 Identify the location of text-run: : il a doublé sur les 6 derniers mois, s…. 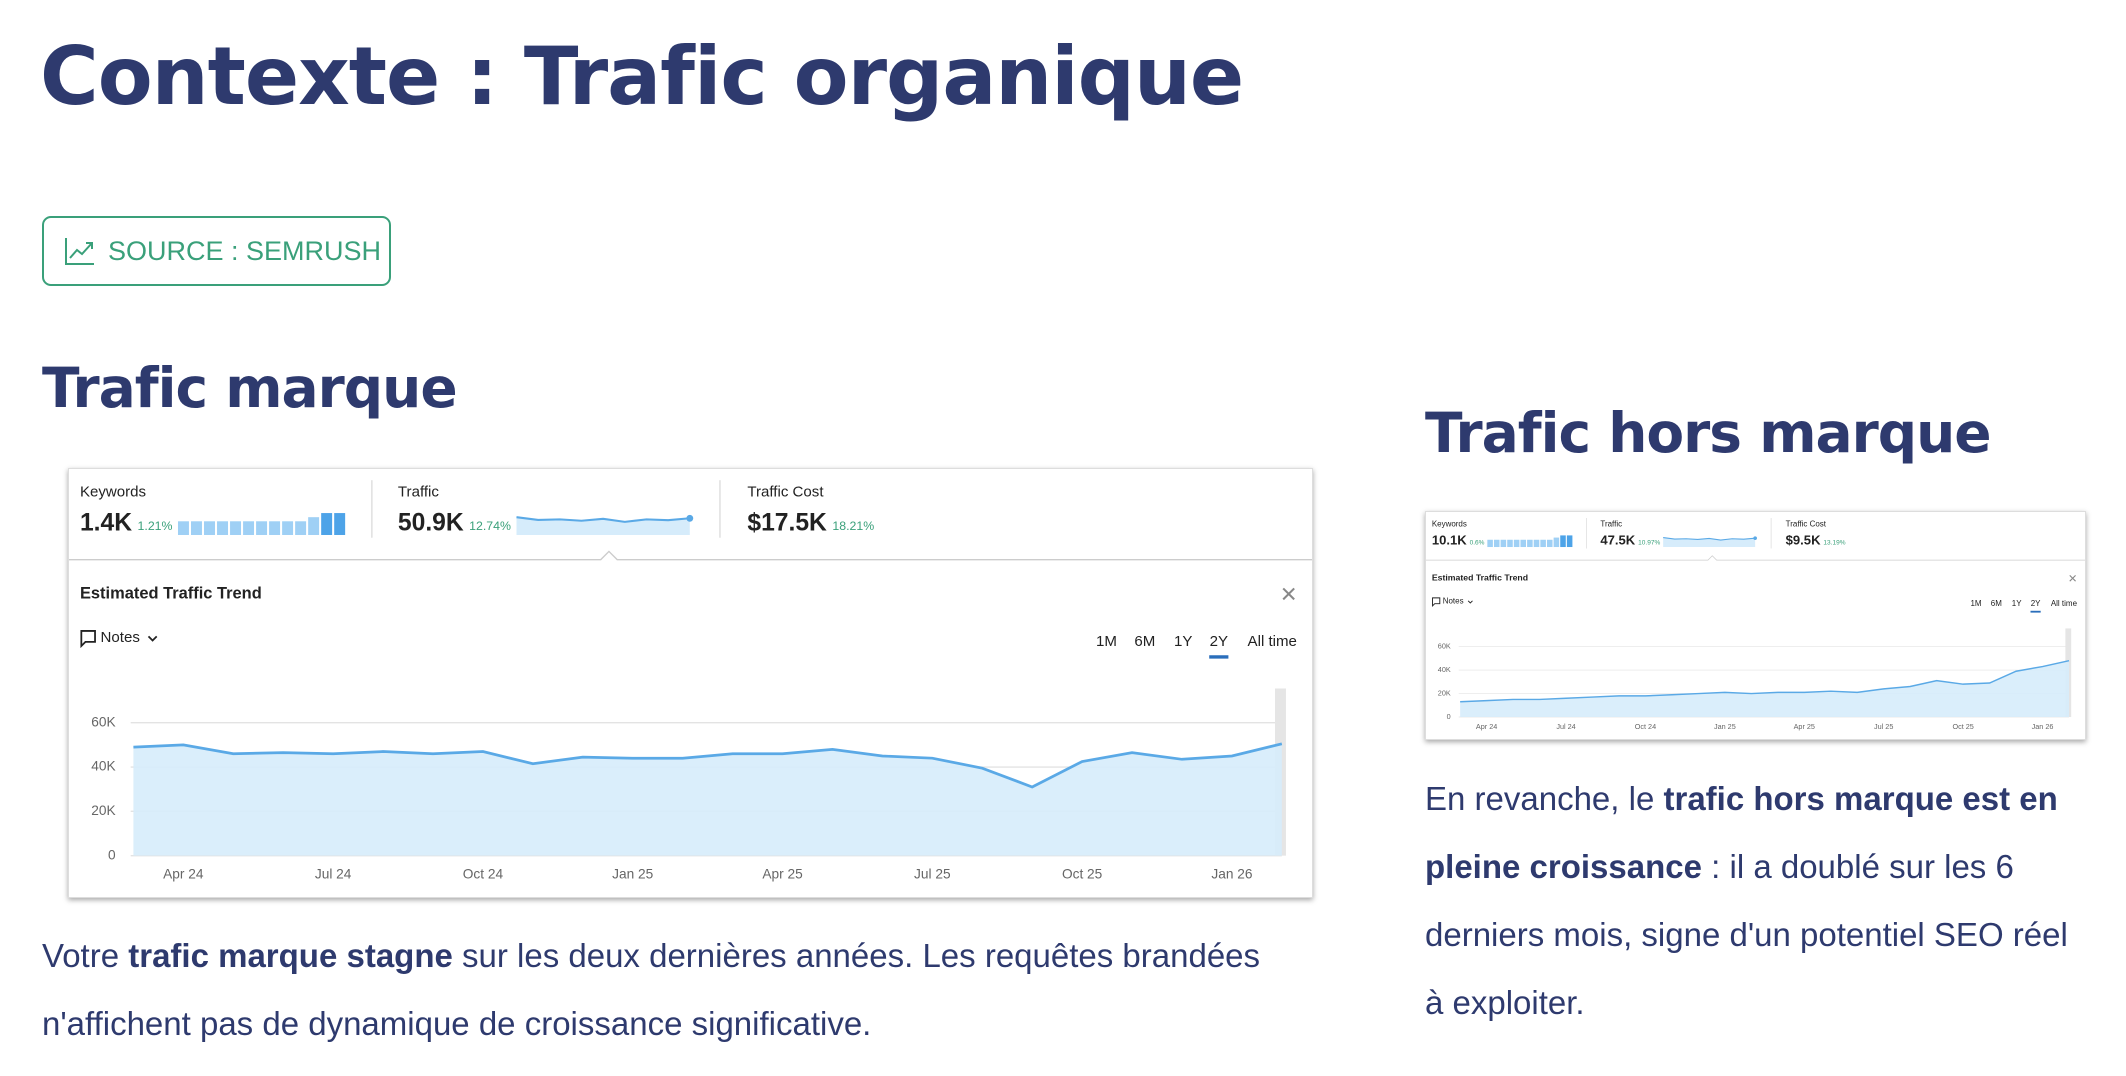
(1746, 934).